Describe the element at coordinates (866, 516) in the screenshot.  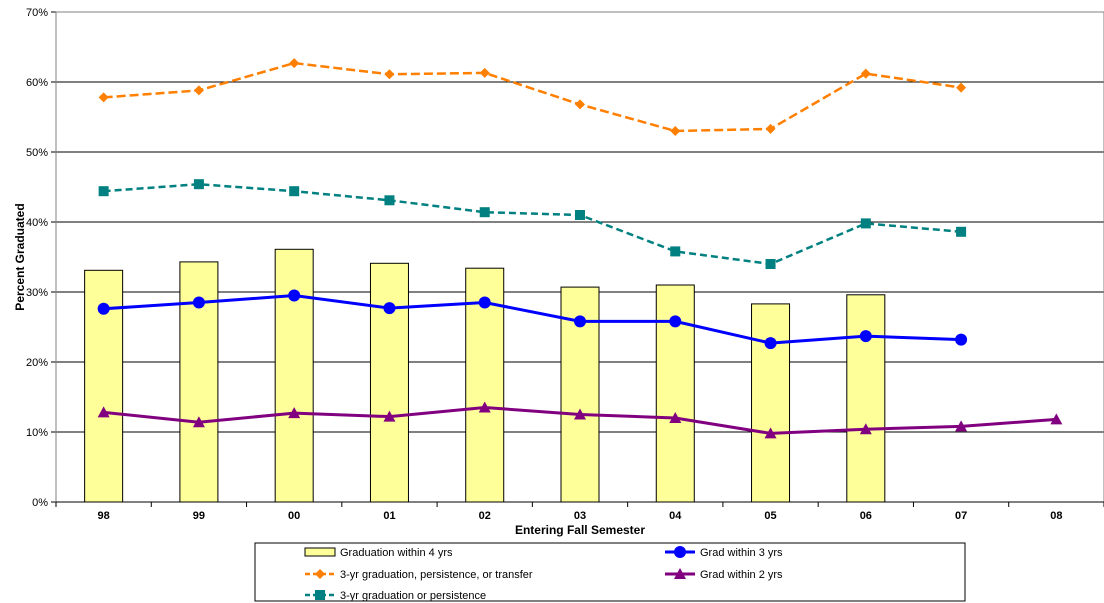
I see `x-tick-label: 06` at that location.